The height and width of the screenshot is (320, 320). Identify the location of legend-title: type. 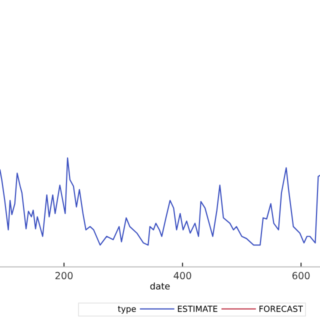
(127, 310).